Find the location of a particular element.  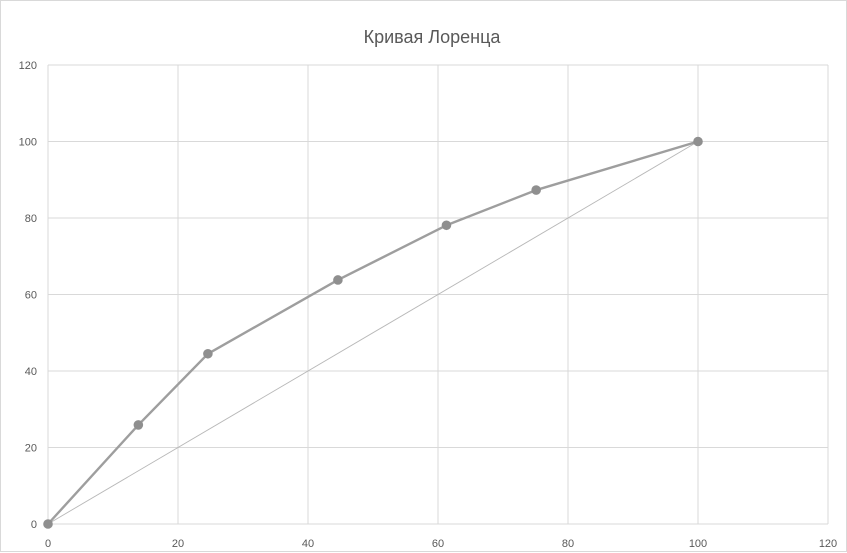

x-tick-label: 0 is located at coordinates (48, 544).